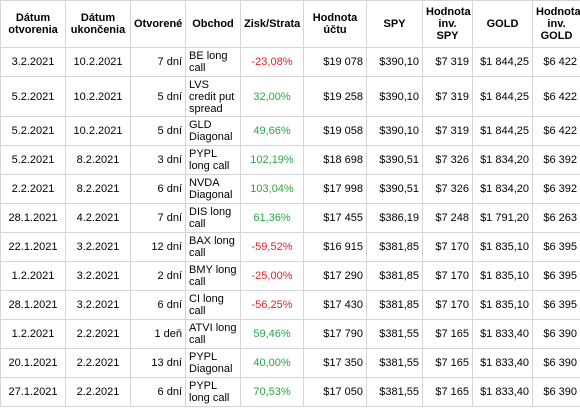 The height and width of the screenshot is (414, 580). I want to click on table-cell: 13 dní, so click(158, 363).